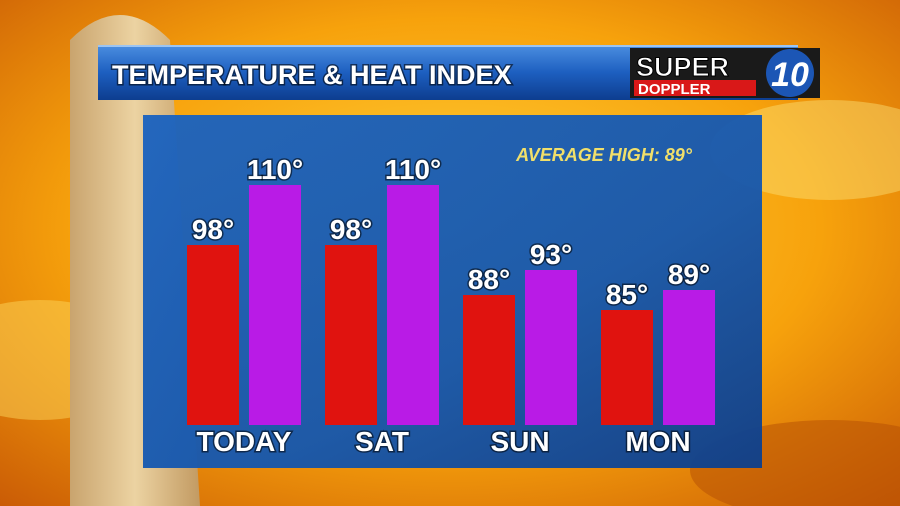  Describe the element at coordinates (604, 155) in the screenshot. I see `annotation: AVERAGE HIGH: 89°` at that location.